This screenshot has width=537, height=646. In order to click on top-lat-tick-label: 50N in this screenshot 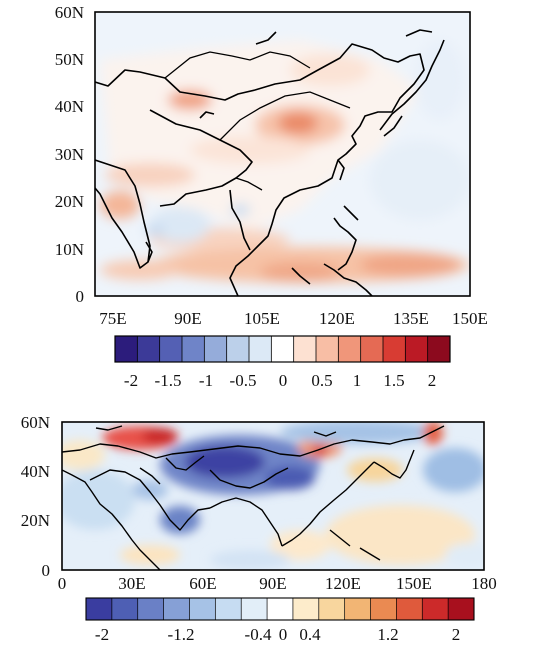, I will do `click(69, 59)`.